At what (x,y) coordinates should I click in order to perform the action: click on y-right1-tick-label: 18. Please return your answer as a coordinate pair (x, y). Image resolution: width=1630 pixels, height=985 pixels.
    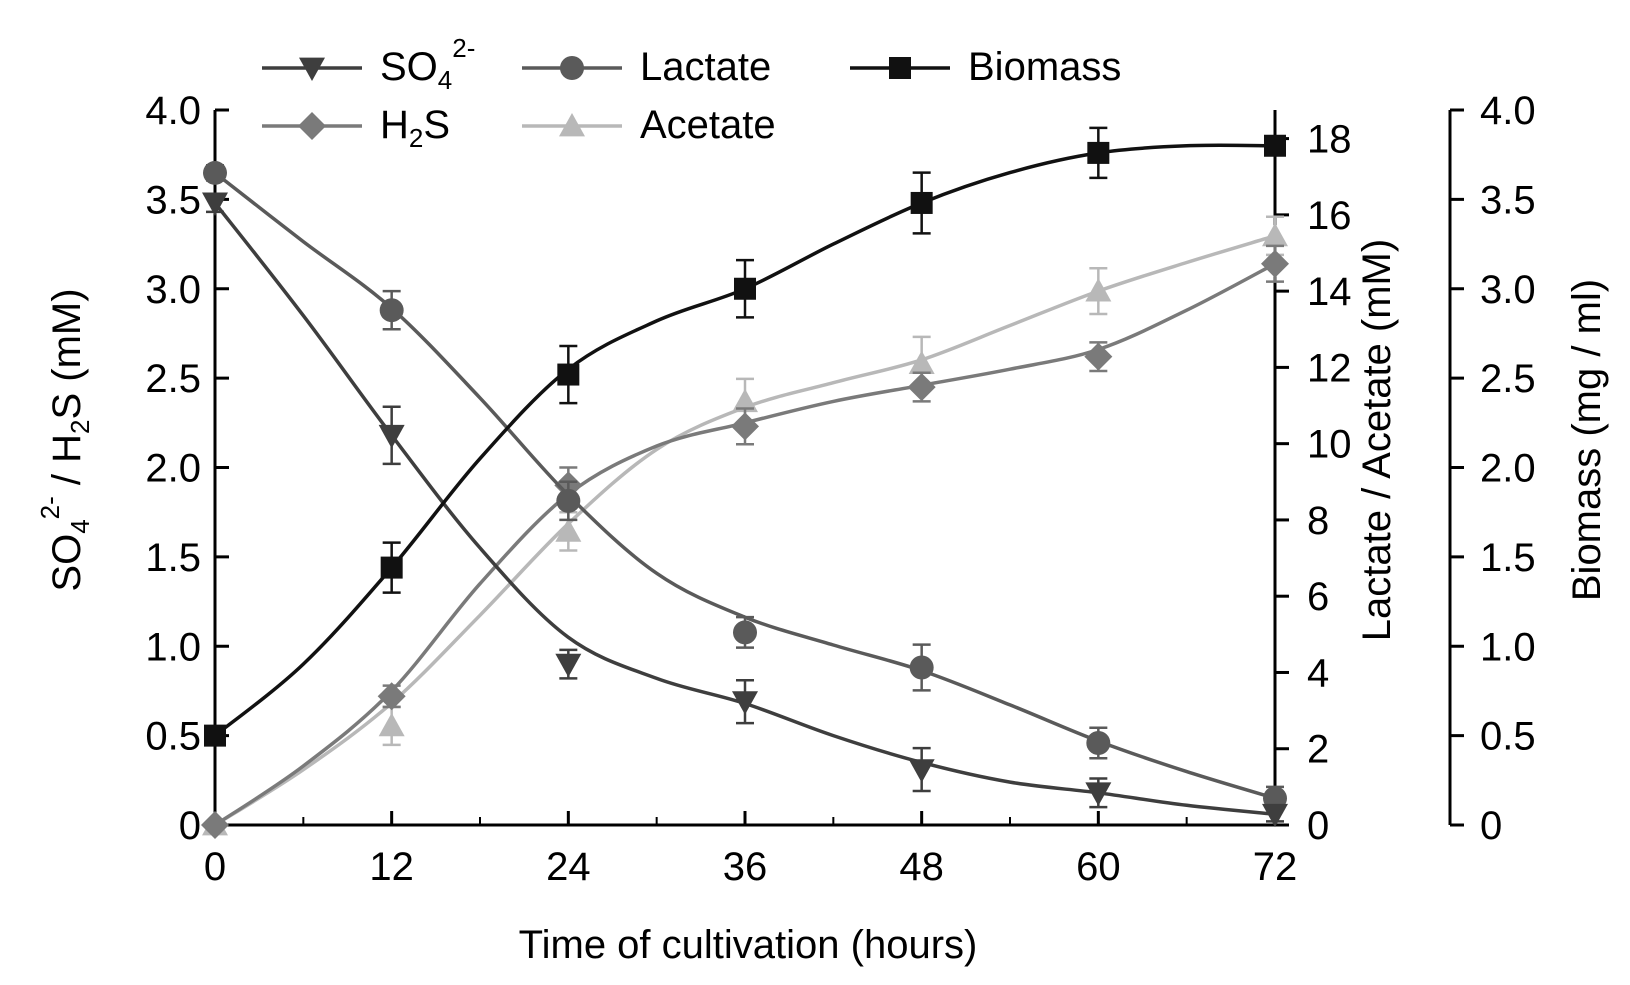
    Looking at the image, I should click on (1329, 140).